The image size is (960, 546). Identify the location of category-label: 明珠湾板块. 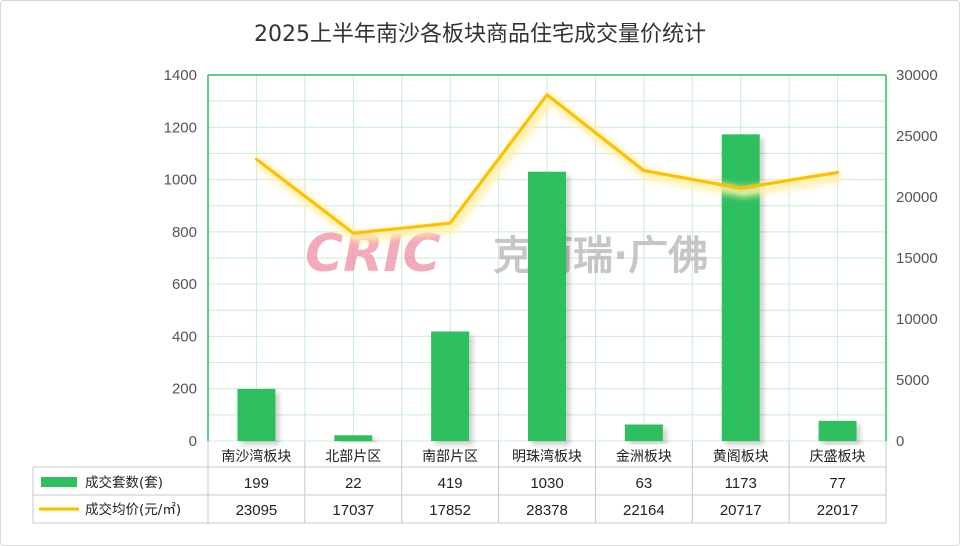
(547, 456).